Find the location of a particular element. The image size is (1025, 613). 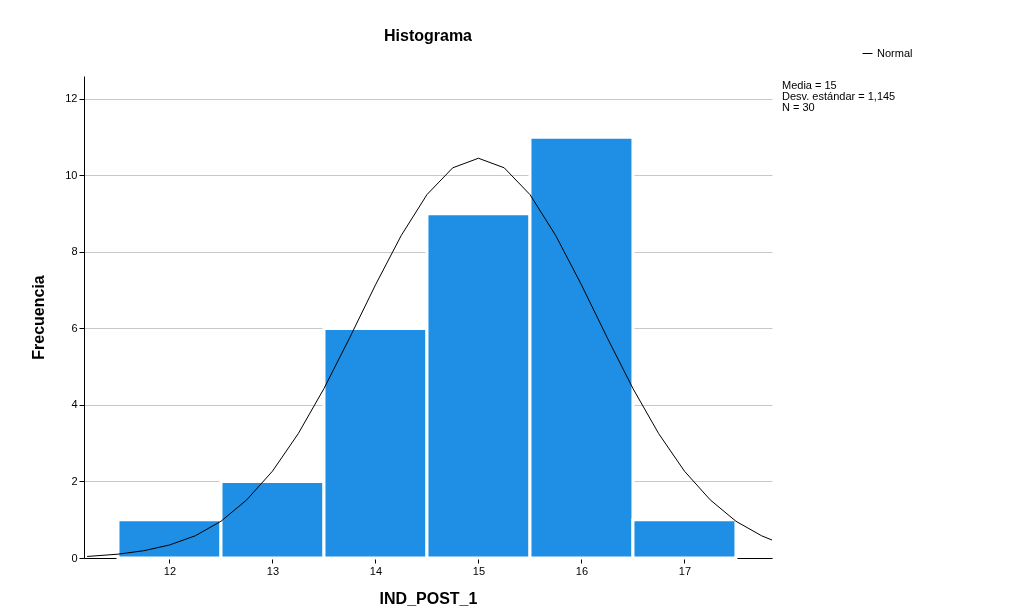

y-tick-label: 12 is located at coordinates (71, 98).